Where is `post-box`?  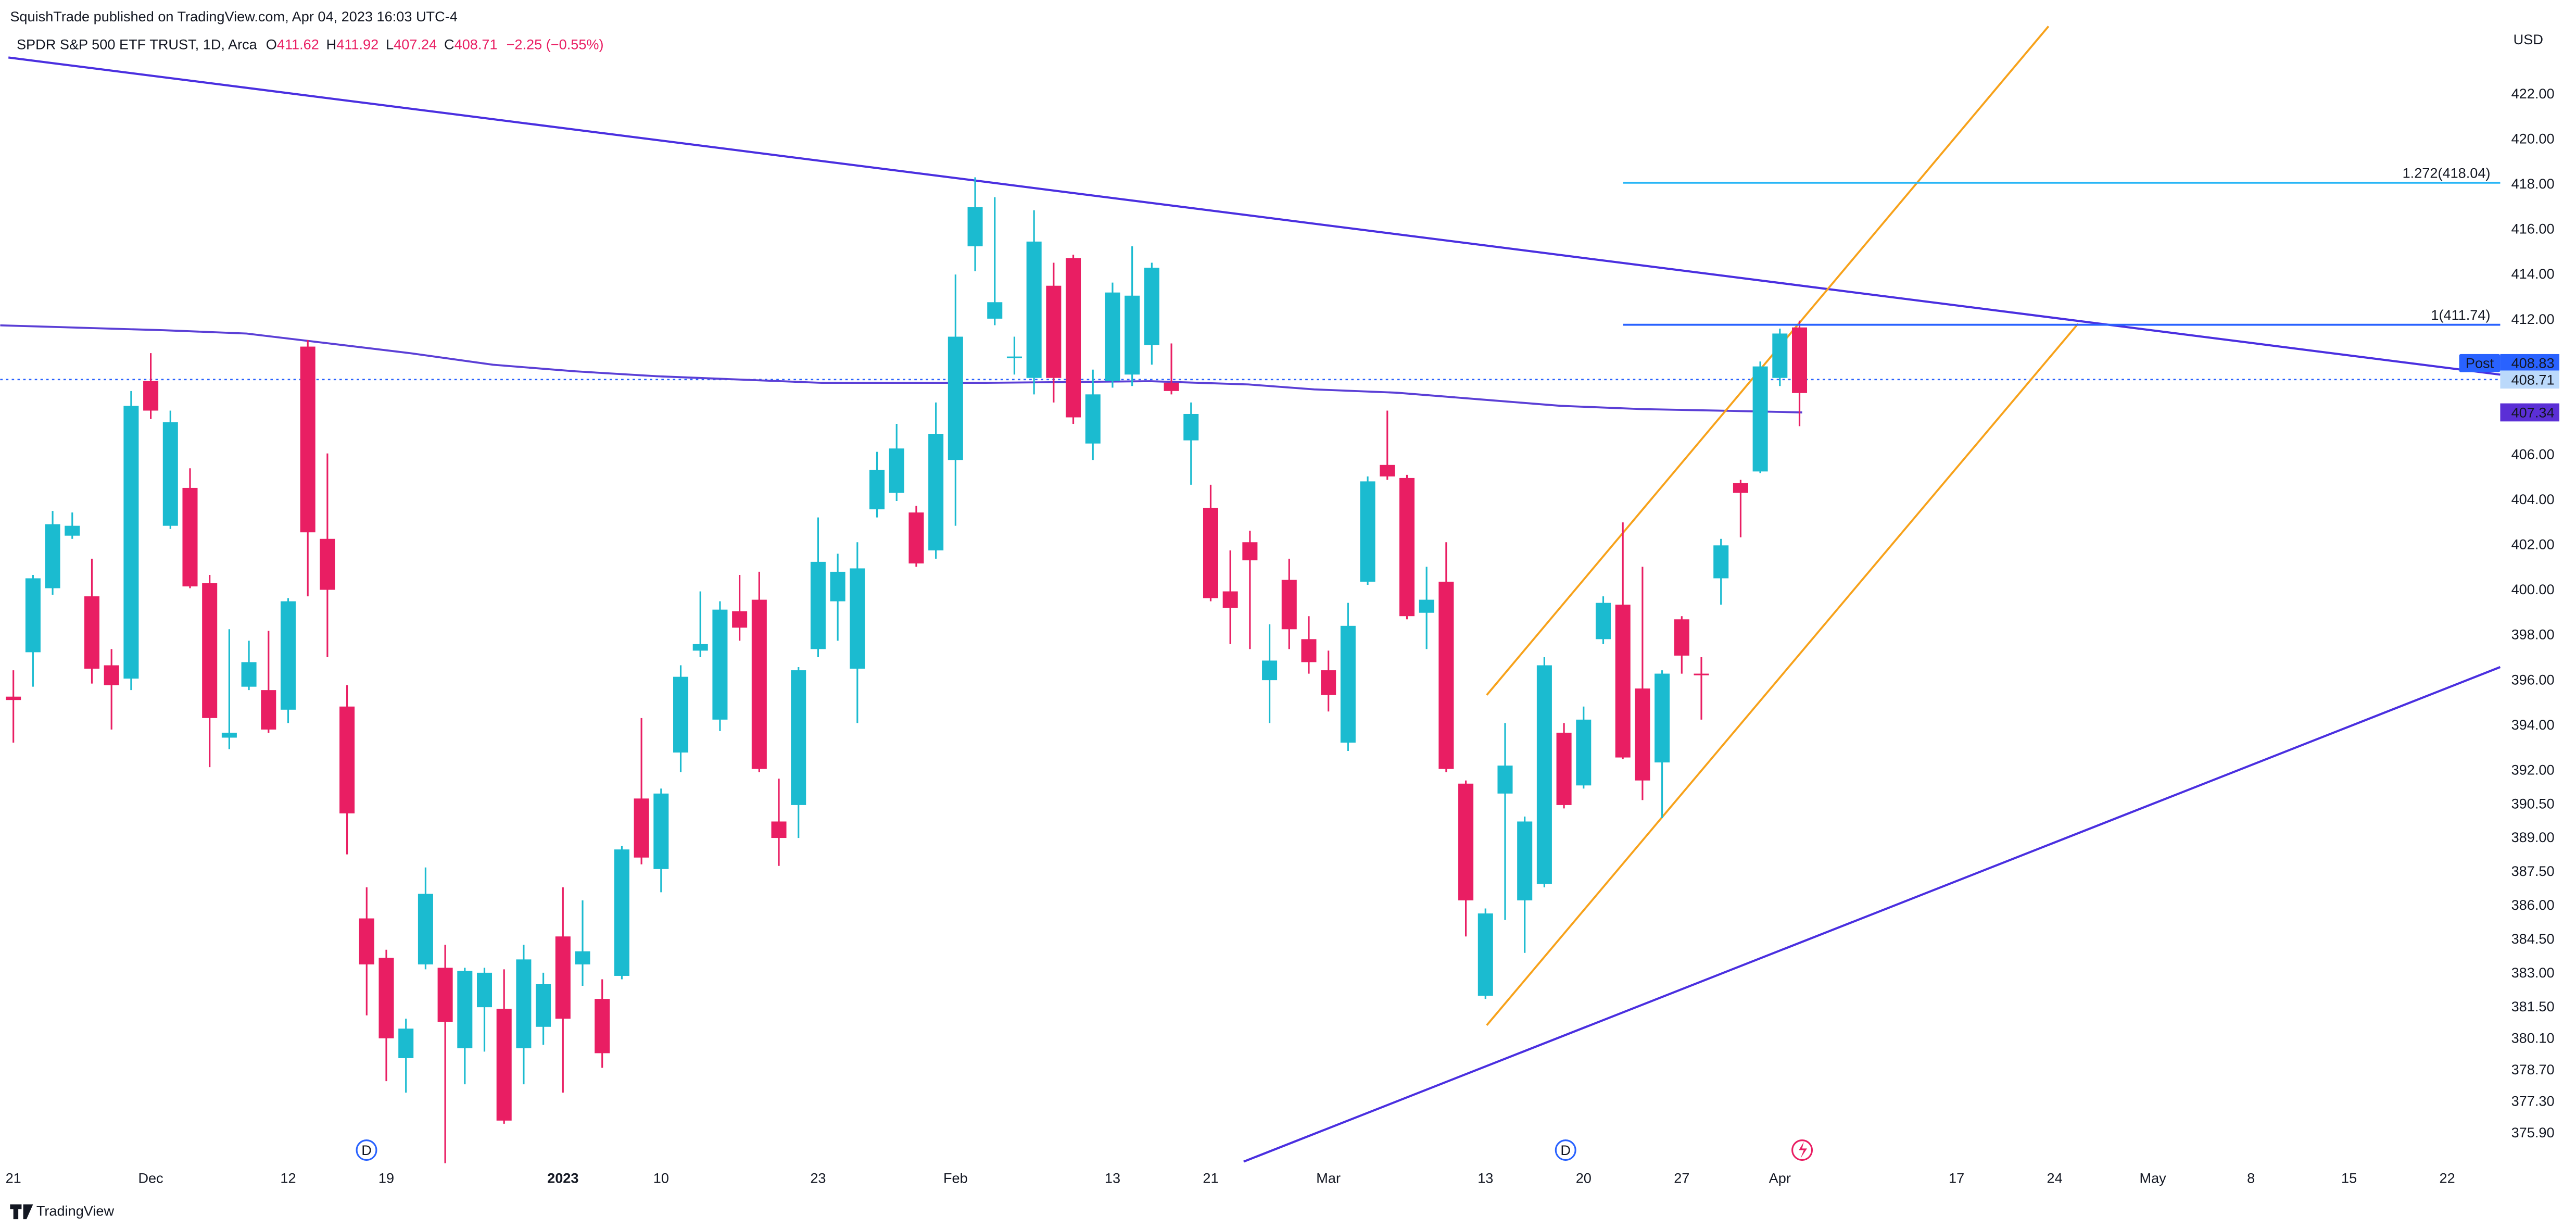 post-box is located at coordinates (2480, 363).